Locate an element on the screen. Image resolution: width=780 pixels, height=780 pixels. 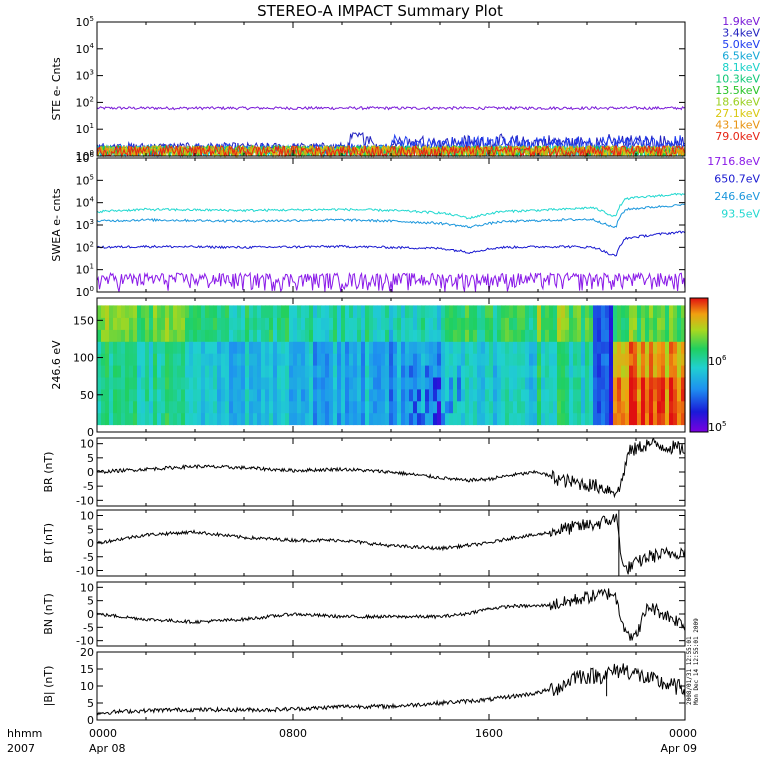
legend-entry: 246.6eV is located at coordinates (737, 196).